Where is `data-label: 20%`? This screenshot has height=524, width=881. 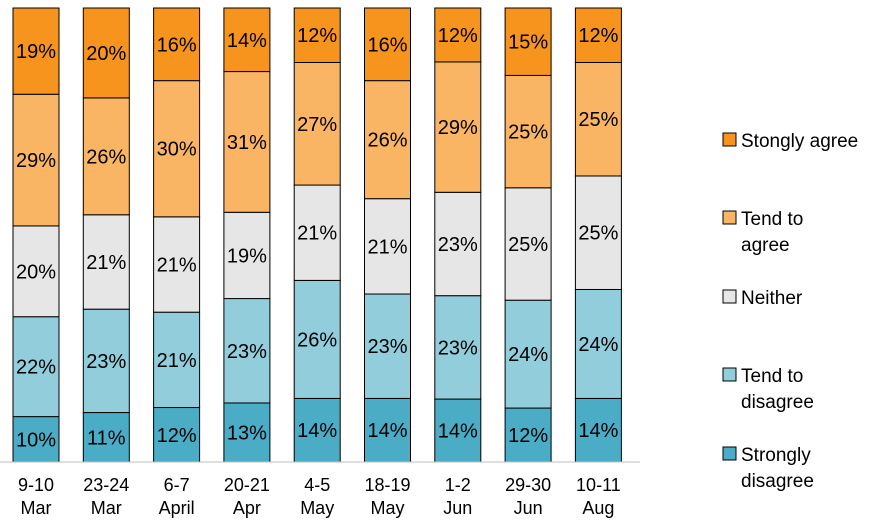
data-label: 20% is located at coordinates (36, 272).